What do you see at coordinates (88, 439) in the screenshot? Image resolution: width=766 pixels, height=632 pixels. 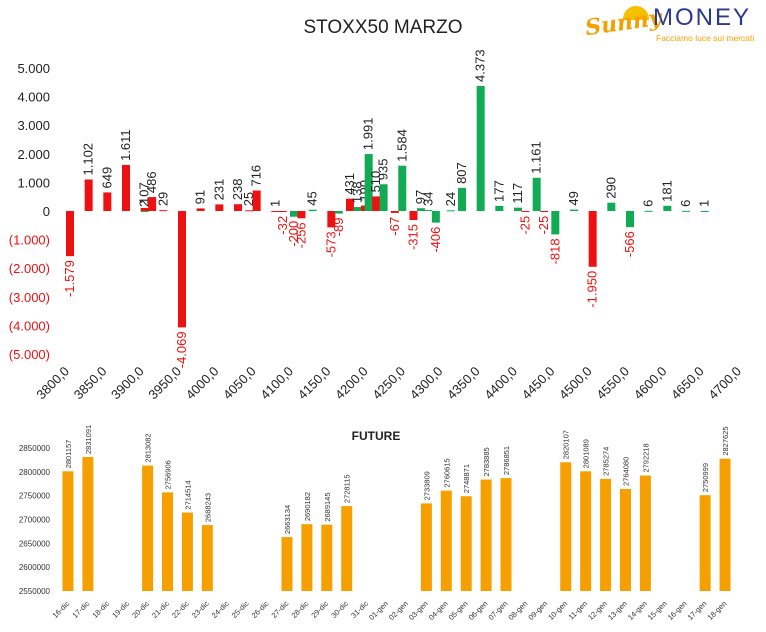 I see `future-bar-label: 2831091` at bounding box center [88, 439].